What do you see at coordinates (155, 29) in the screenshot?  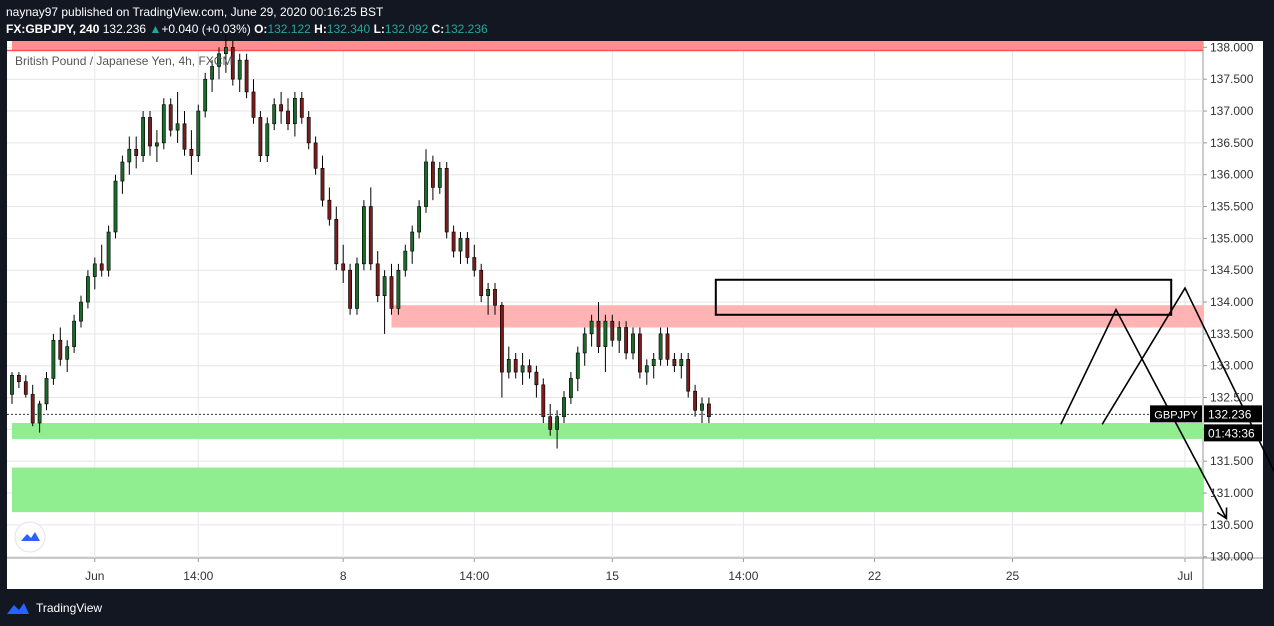 I see `up-triangle-icon: ▲` at bounding box center [155, 29].